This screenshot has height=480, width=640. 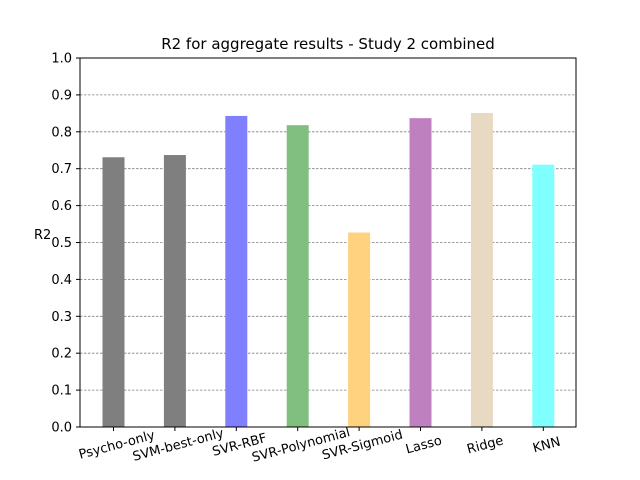 What do you see at coordinates (113, 292) in the screenshot?
I see `bar-psycho-only` at bounding box center [113, 292].